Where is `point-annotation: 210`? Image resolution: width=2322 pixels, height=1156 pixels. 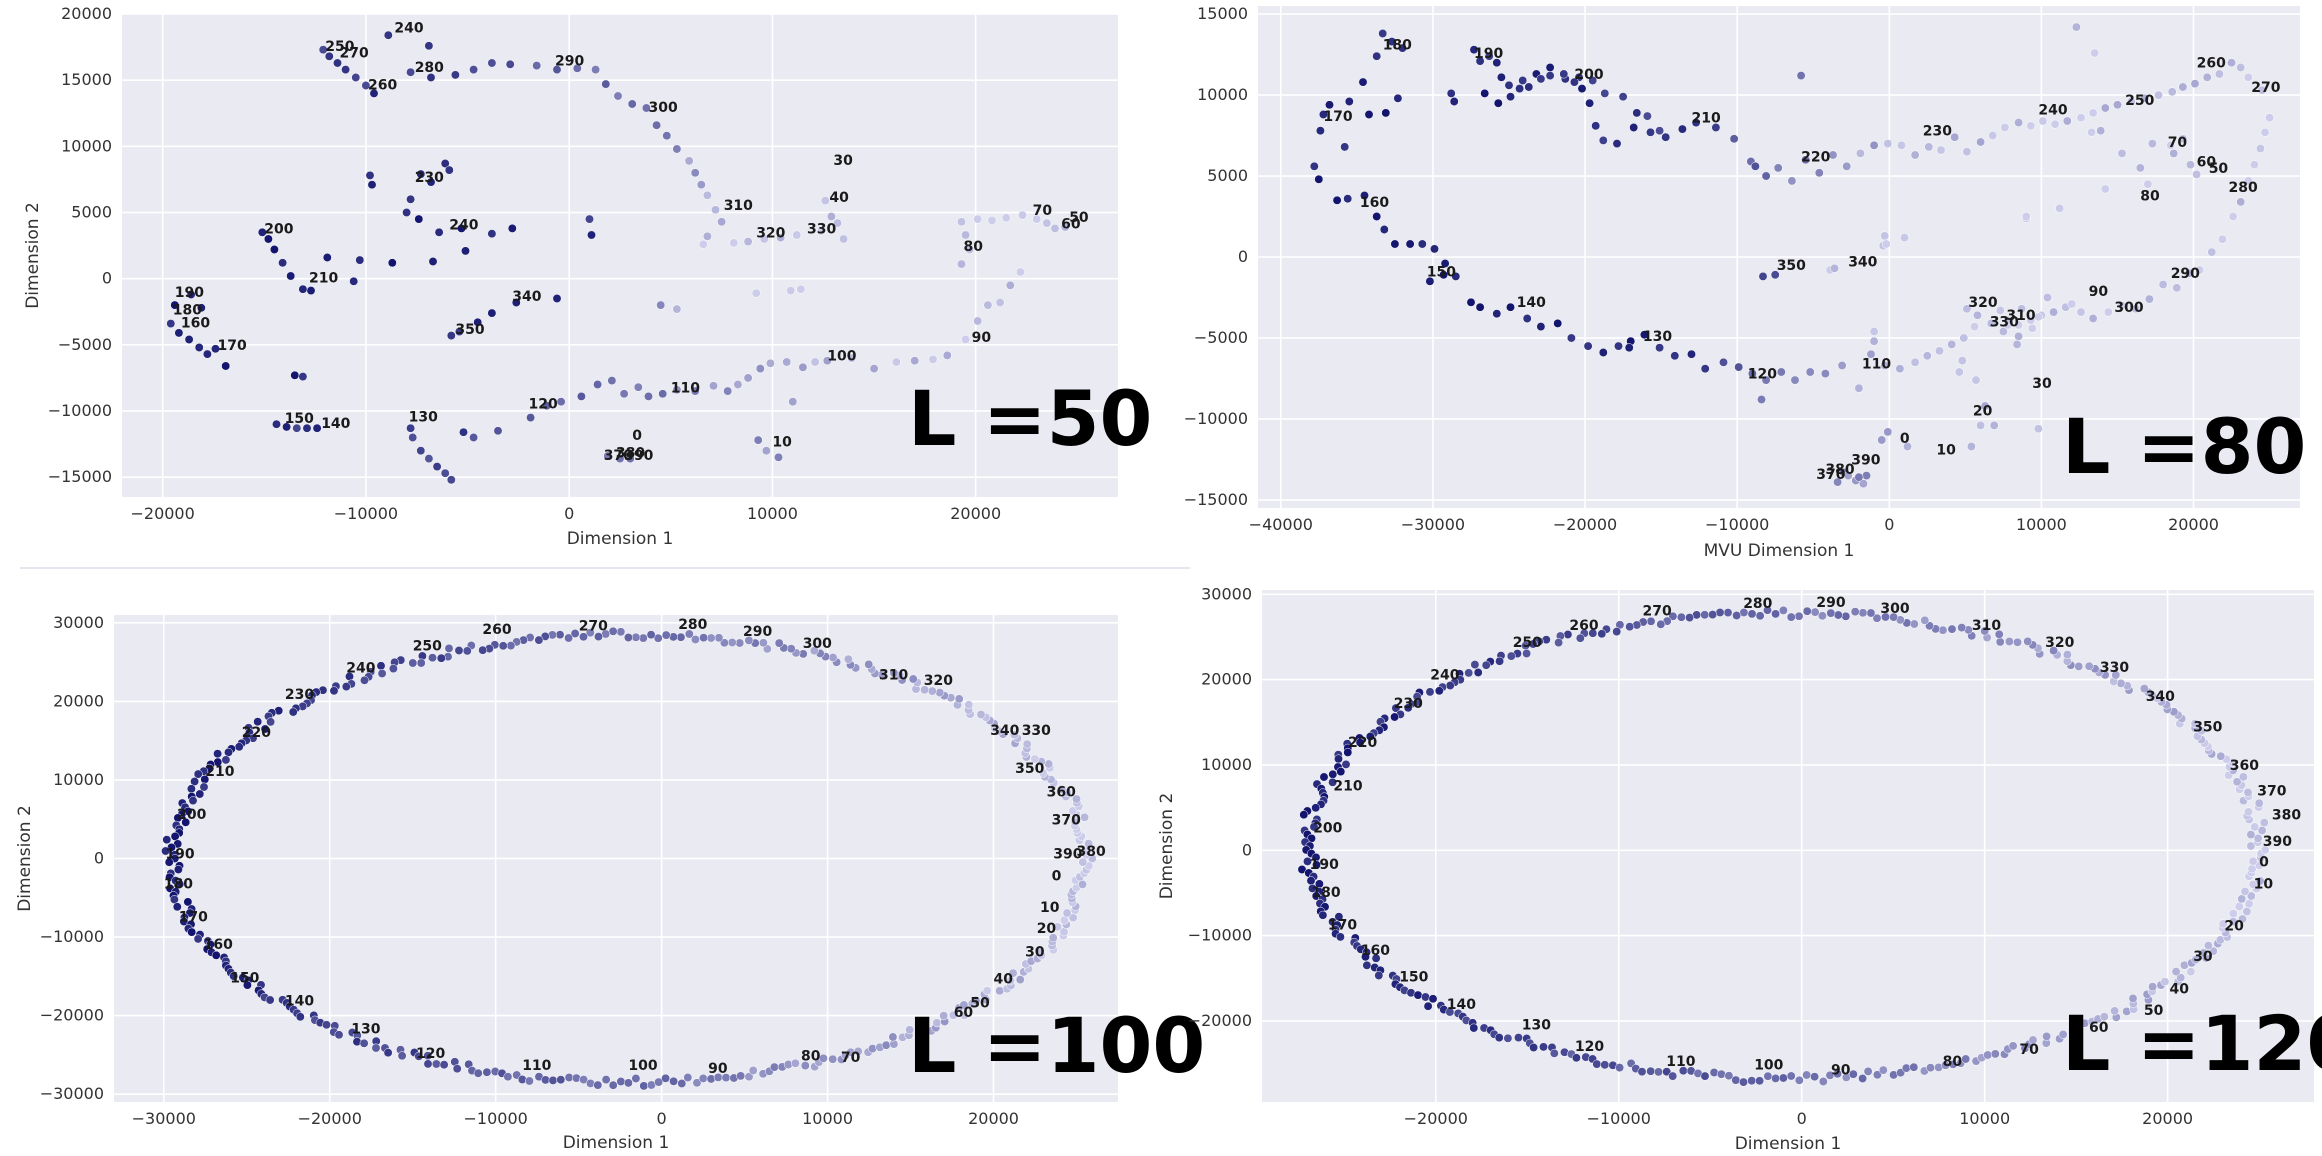
point-annotation: 210 is located at coordinates (1706, 119).